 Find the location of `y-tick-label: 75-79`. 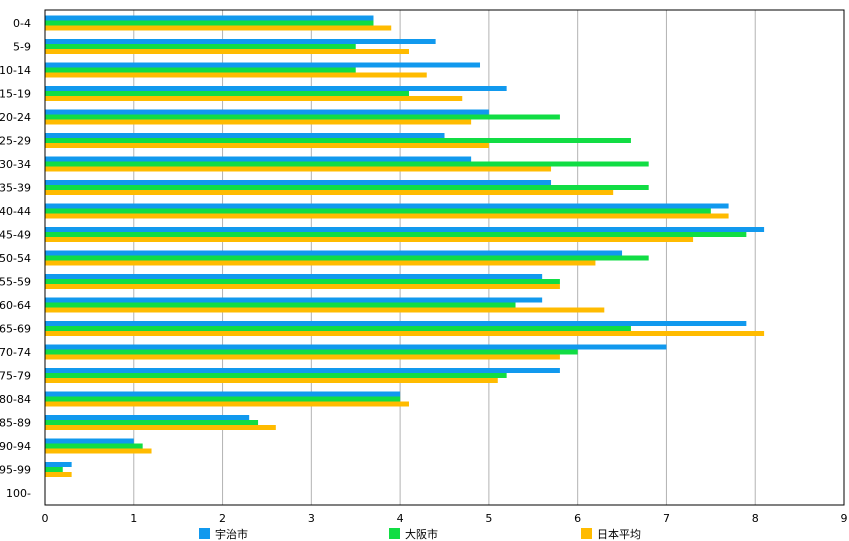

y-tick-label: 75-79 is located at coordinates (15, 376).